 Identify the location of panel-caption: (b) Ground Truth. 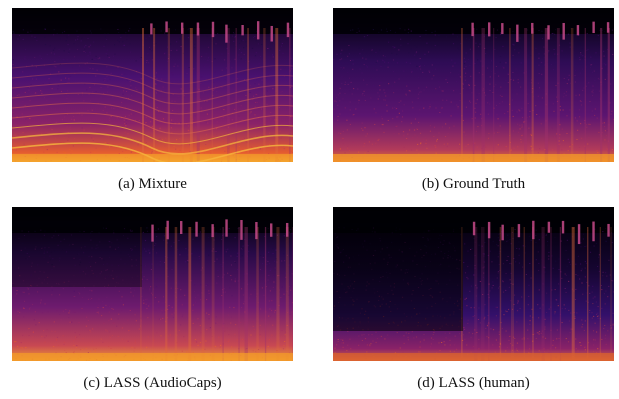
(473, 184).